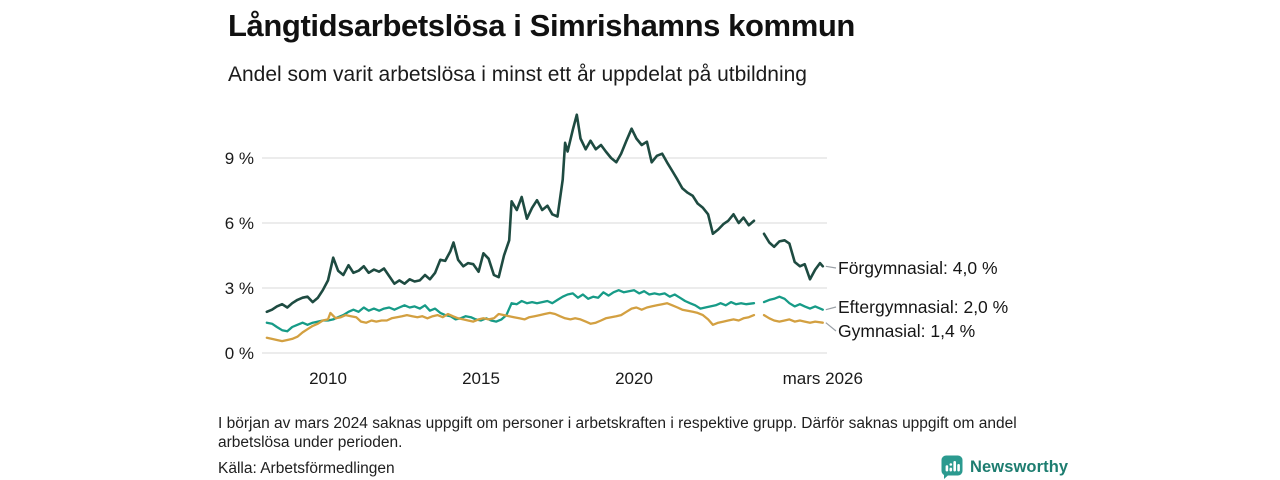 This screenshot has height=480, width=1280. I want to click on x-tick-label: mars 2026, so click(823, 378).